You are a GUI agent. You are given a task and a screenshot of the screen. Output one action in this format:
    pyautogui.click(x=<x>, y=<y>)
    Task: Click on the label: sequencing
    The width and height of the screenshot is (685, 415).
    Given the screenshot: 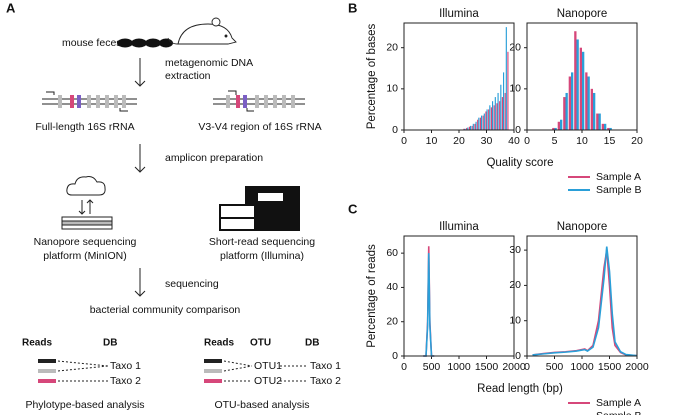 What is the action you would take?
    pyautogui.click(x=192, y=284)
    